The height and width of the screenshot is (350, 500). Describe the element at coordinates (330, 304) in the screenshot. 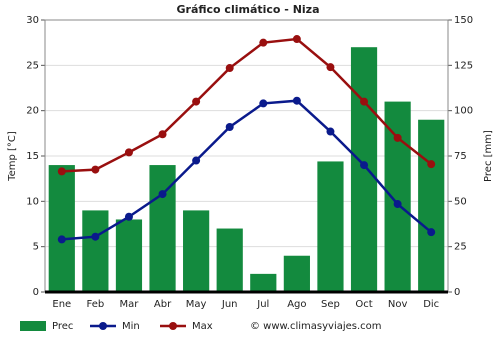

I see `x-tick-label: Sep` at that location.